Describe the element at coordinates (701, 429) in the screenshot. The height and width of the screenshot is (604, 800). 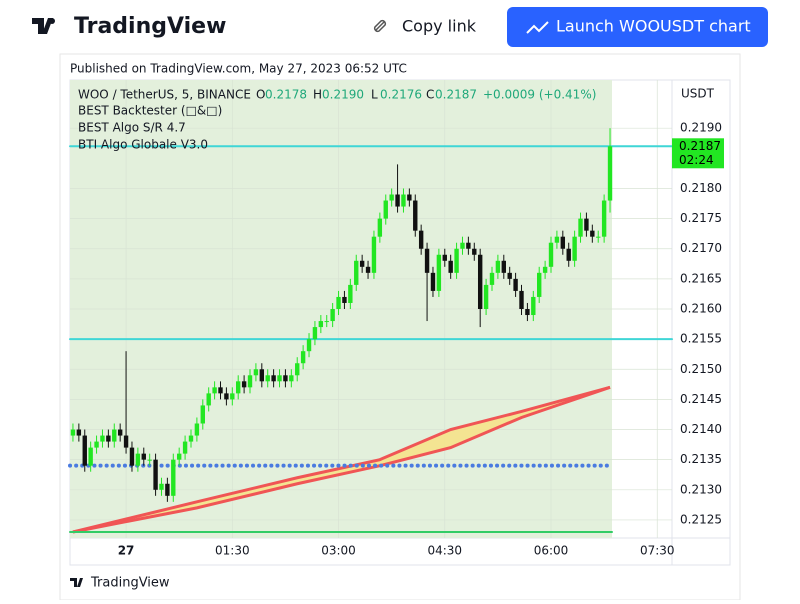
I see `y-tick-label: 0.2140` at that location.